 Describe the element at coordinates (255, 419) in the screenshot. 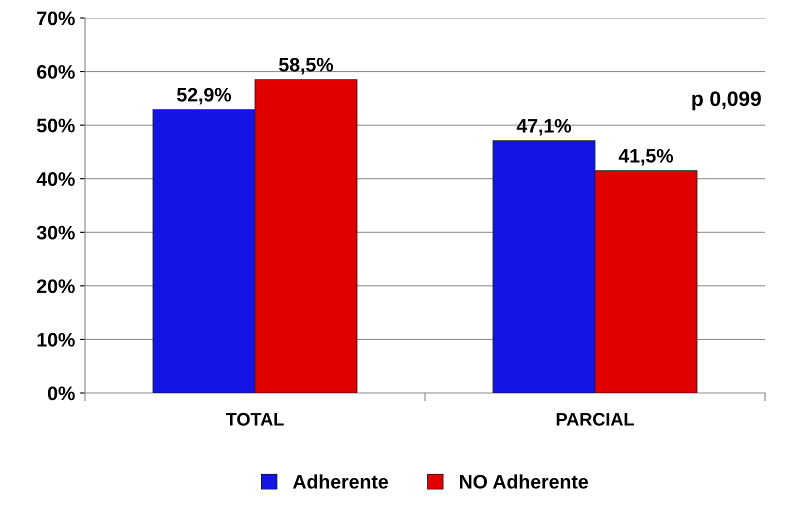

I see `x-tick-label: TOTAL` at that location.